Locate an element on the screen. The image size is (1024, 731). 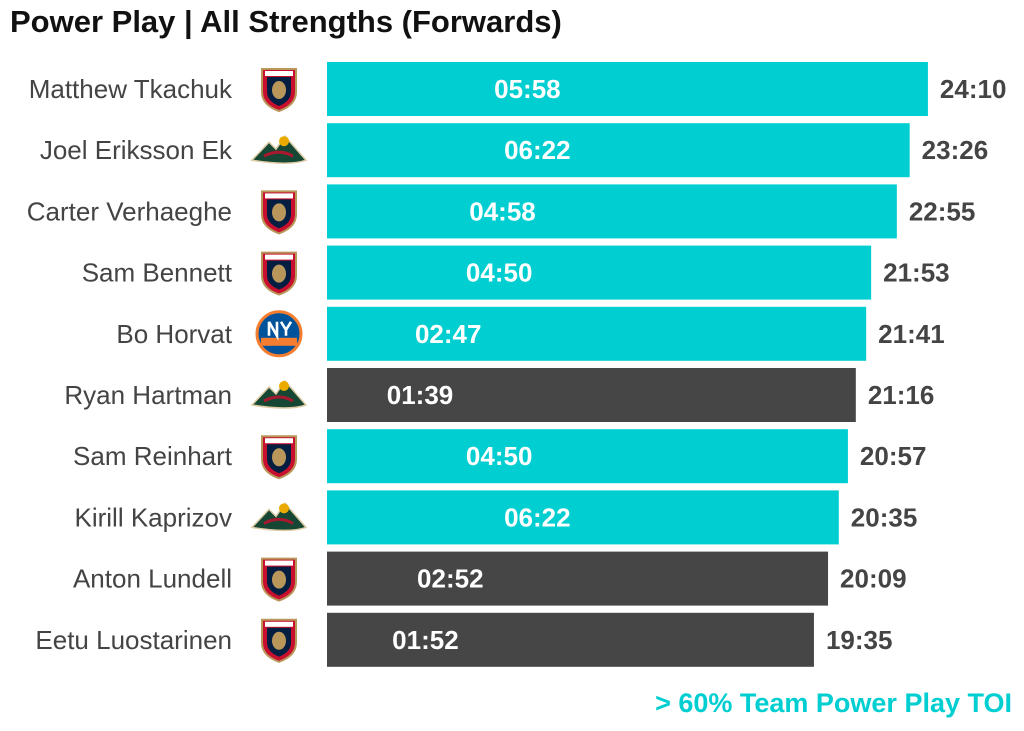
power-play-toi-label: 02:47 is located at coordinates (448, 334).